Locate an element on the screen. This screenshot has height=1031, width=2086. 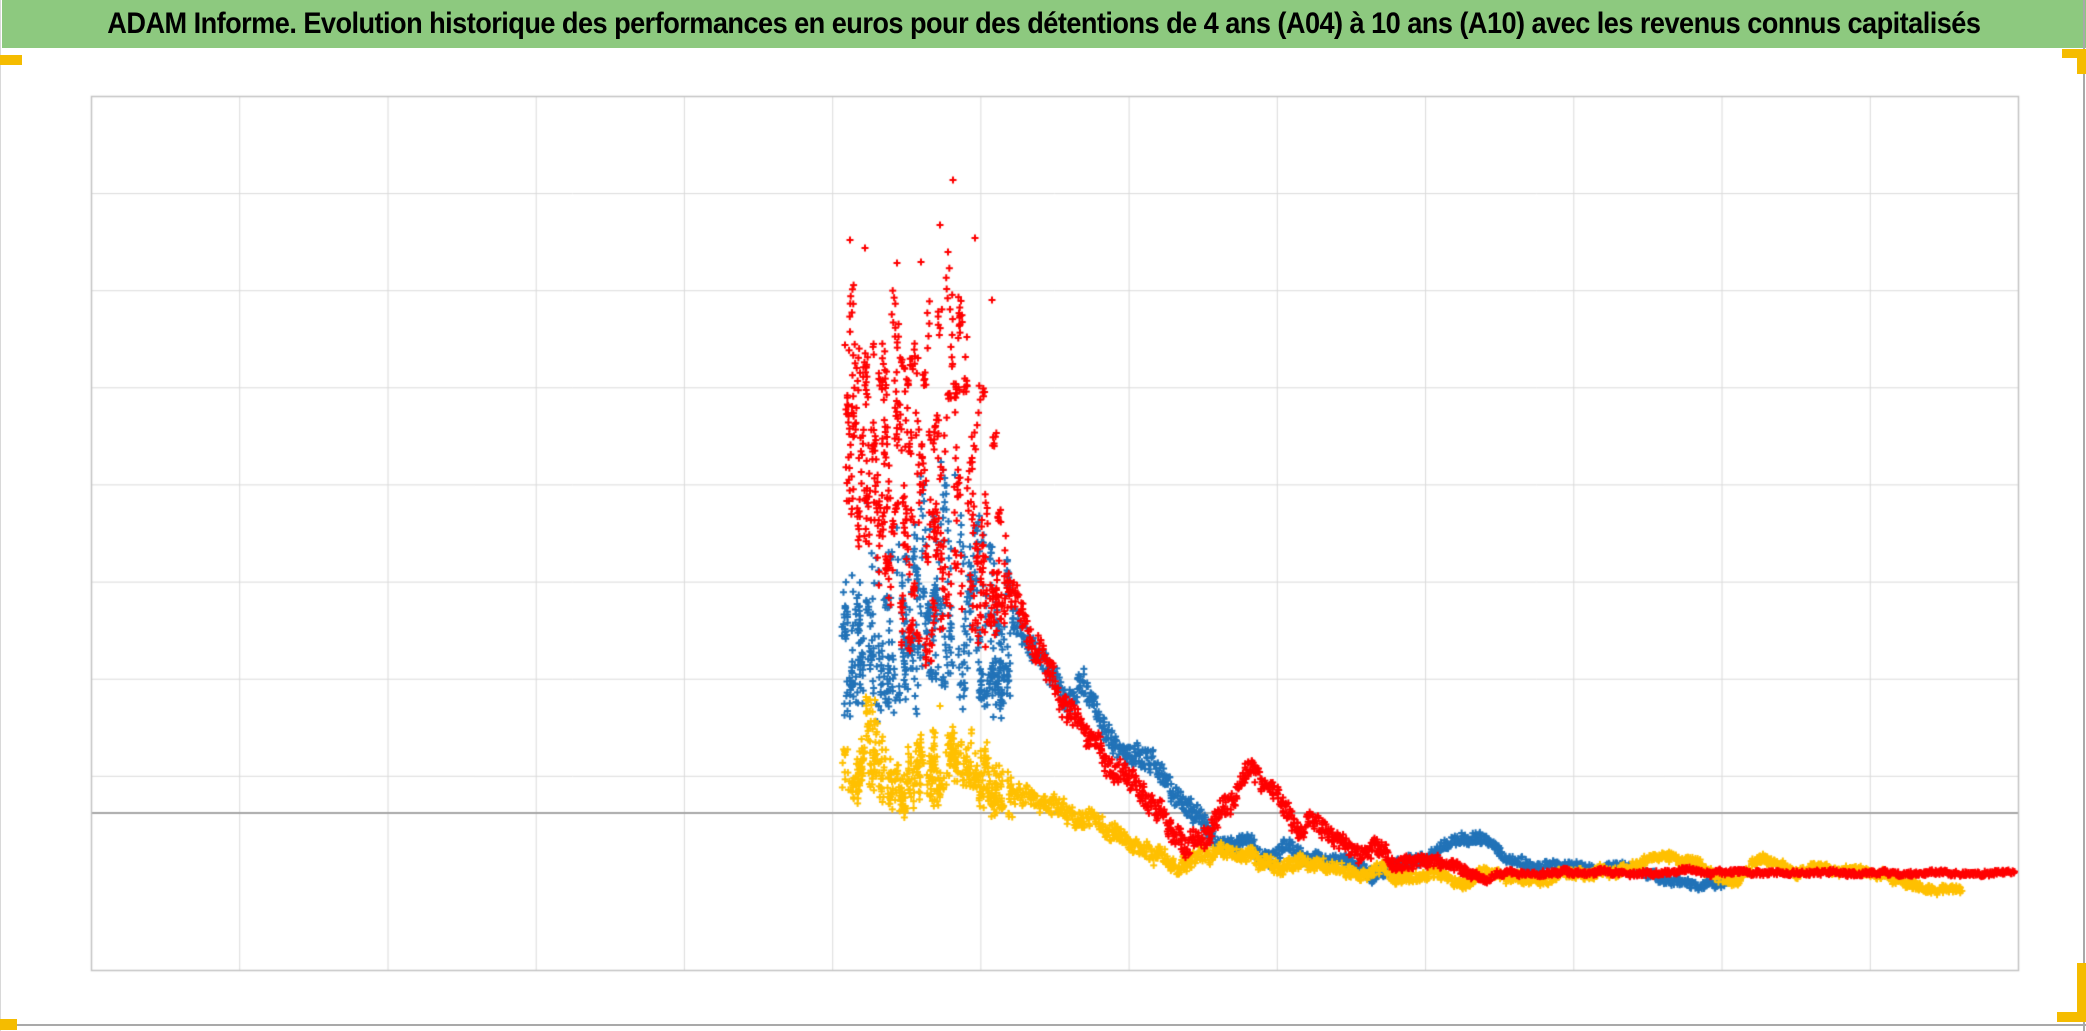
yellow-corner-accent-bottom-right-v is located at coordinates (2081, 992).